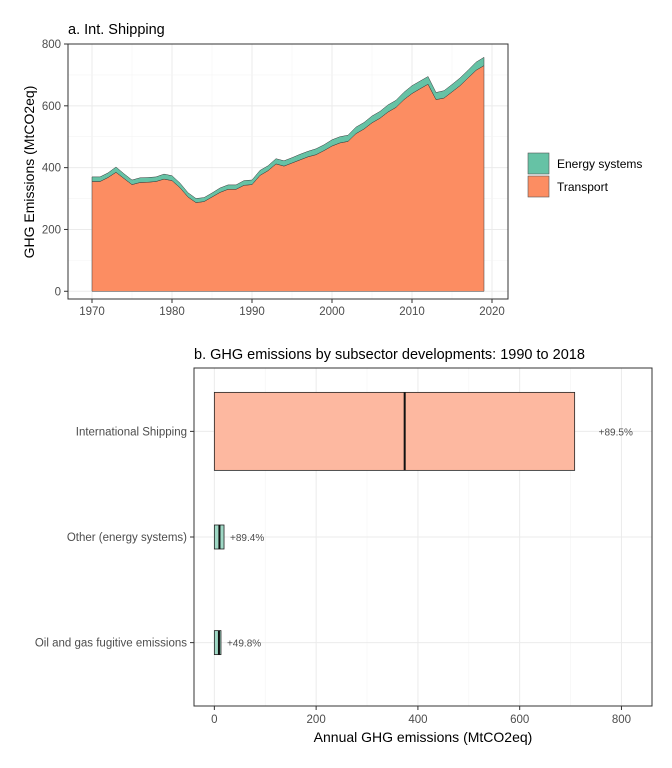  Describe the element at coordinates (247, 538) in the screenshot. I see `bar-data-label: +89.4%` at that location.